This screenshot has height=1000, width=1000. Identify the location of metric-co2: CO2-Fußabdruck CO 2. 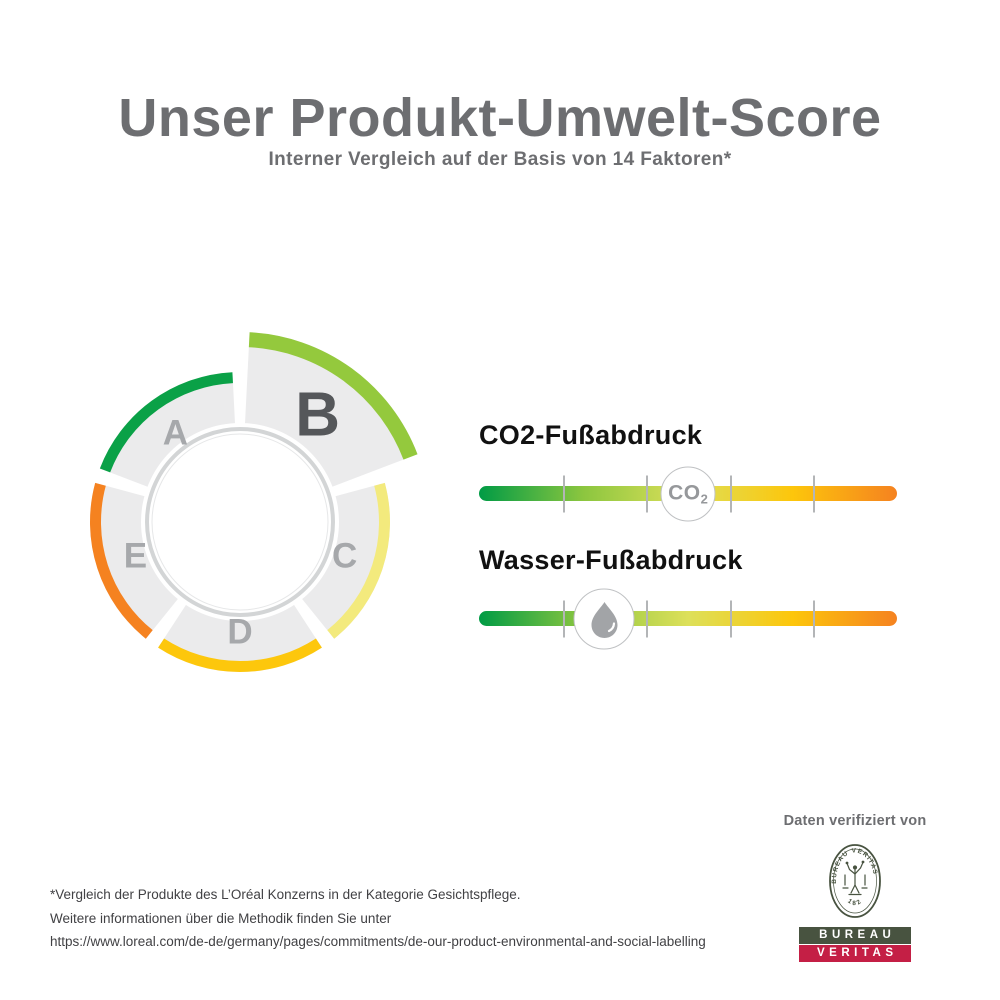
(688, 470).